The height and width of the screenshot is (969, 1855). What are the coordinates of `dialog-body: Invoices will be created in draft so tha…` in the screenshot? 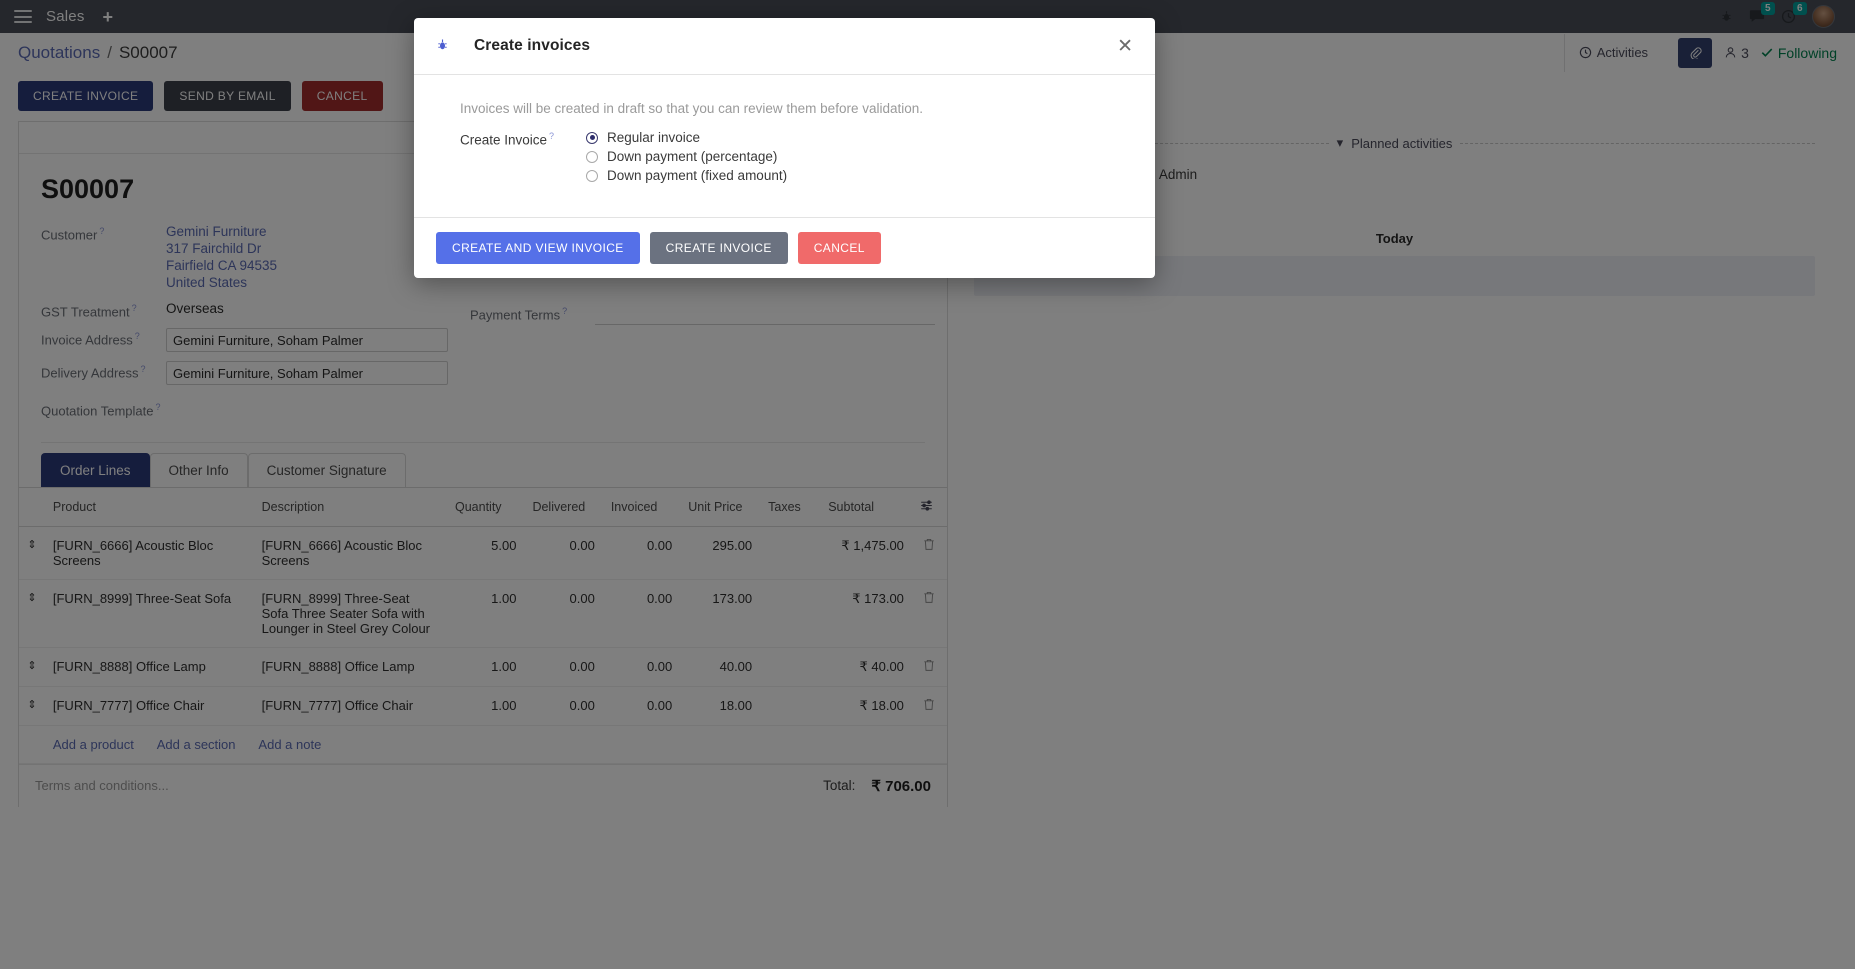 It's located at (784, 146).